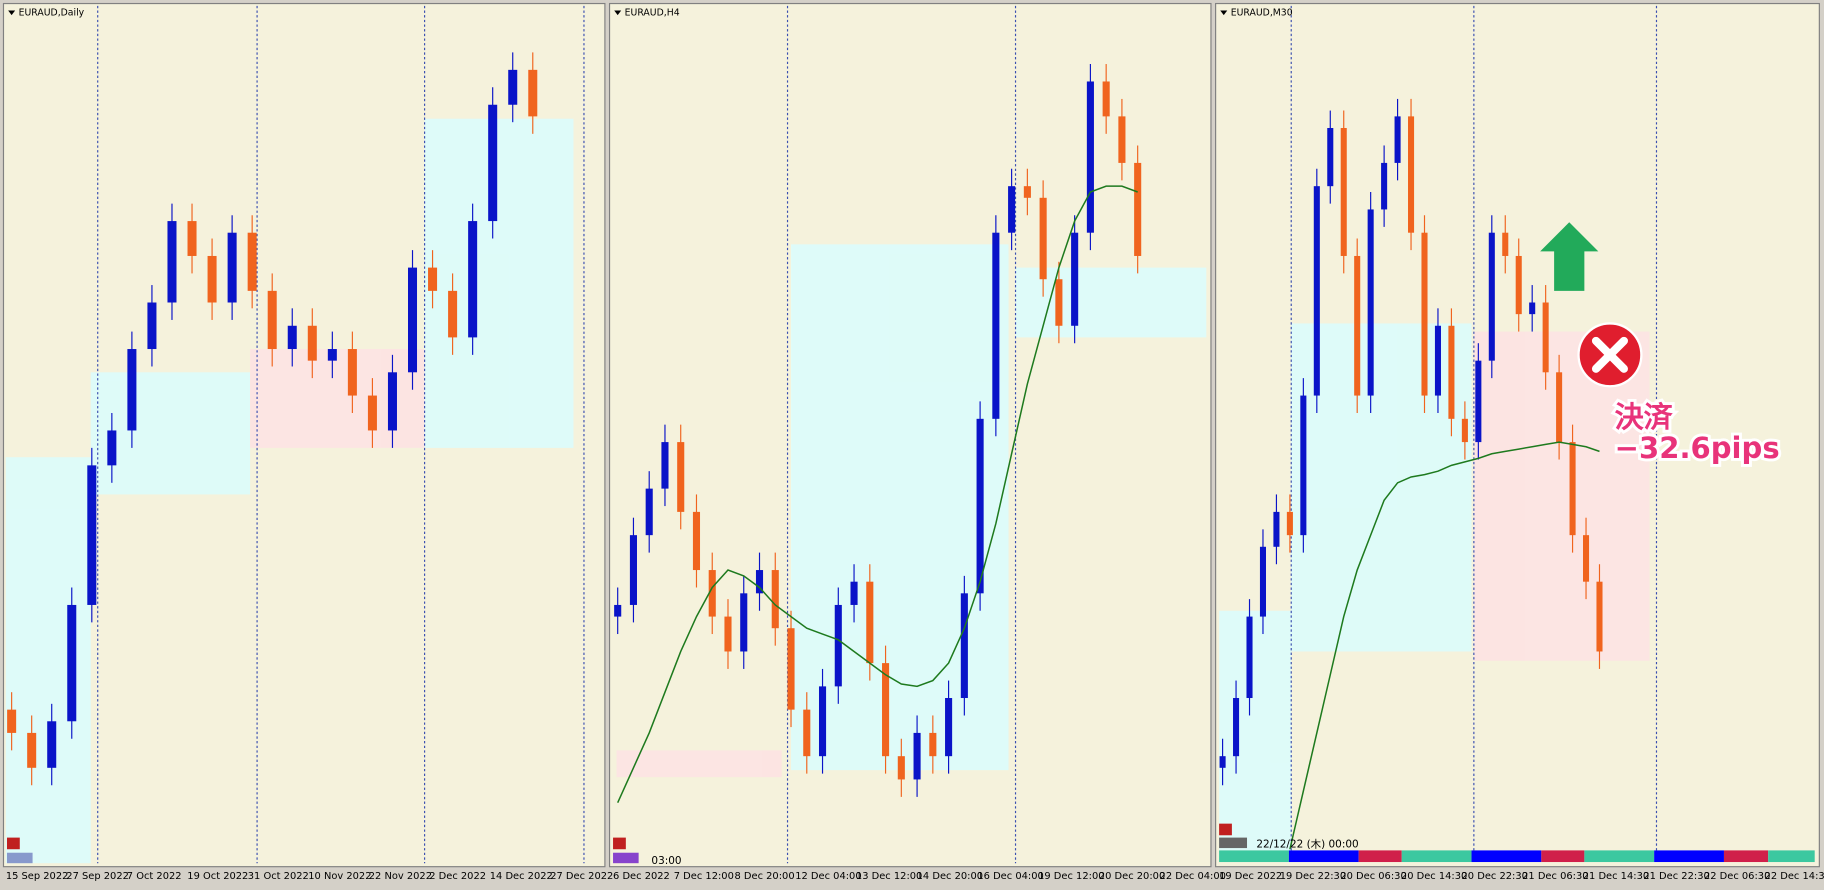  Describe the element at coordinates (1794, 876) in the screenshot. I see `x-tick-label: 22 Dec 14:30` at that location.